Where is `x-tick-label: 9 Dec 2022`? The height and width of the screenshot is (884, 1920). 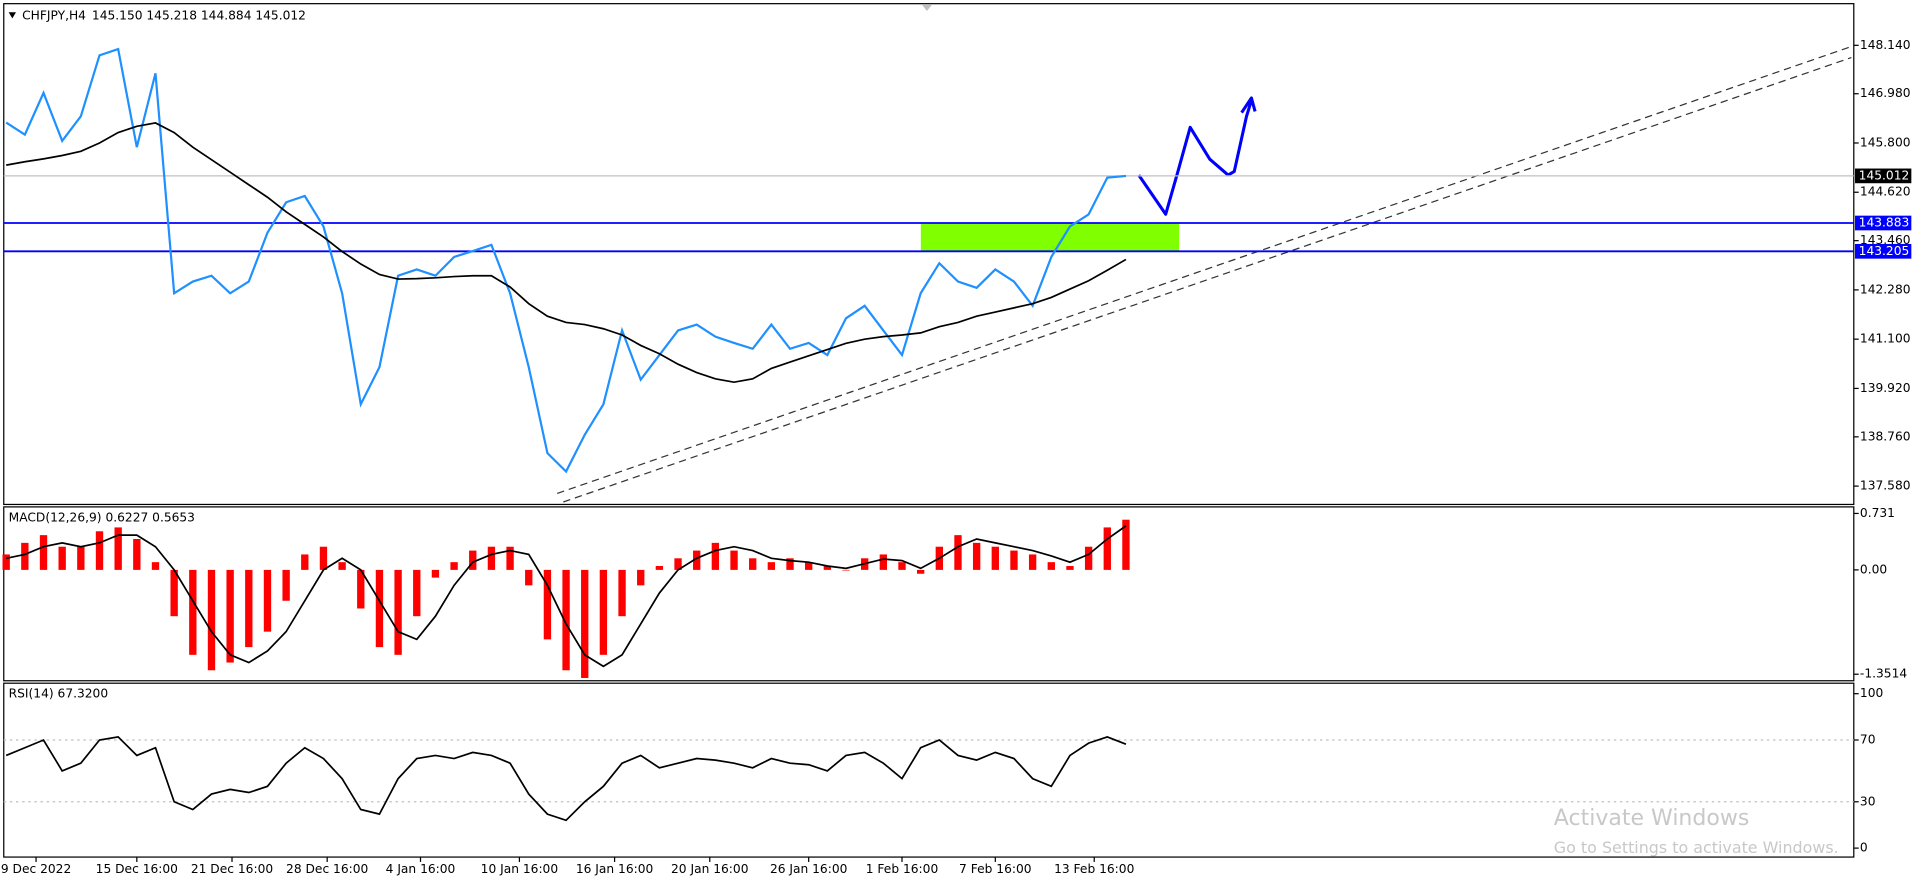
x-tick-label: 9 Dec 2022 is located at coordinates (36, 869).